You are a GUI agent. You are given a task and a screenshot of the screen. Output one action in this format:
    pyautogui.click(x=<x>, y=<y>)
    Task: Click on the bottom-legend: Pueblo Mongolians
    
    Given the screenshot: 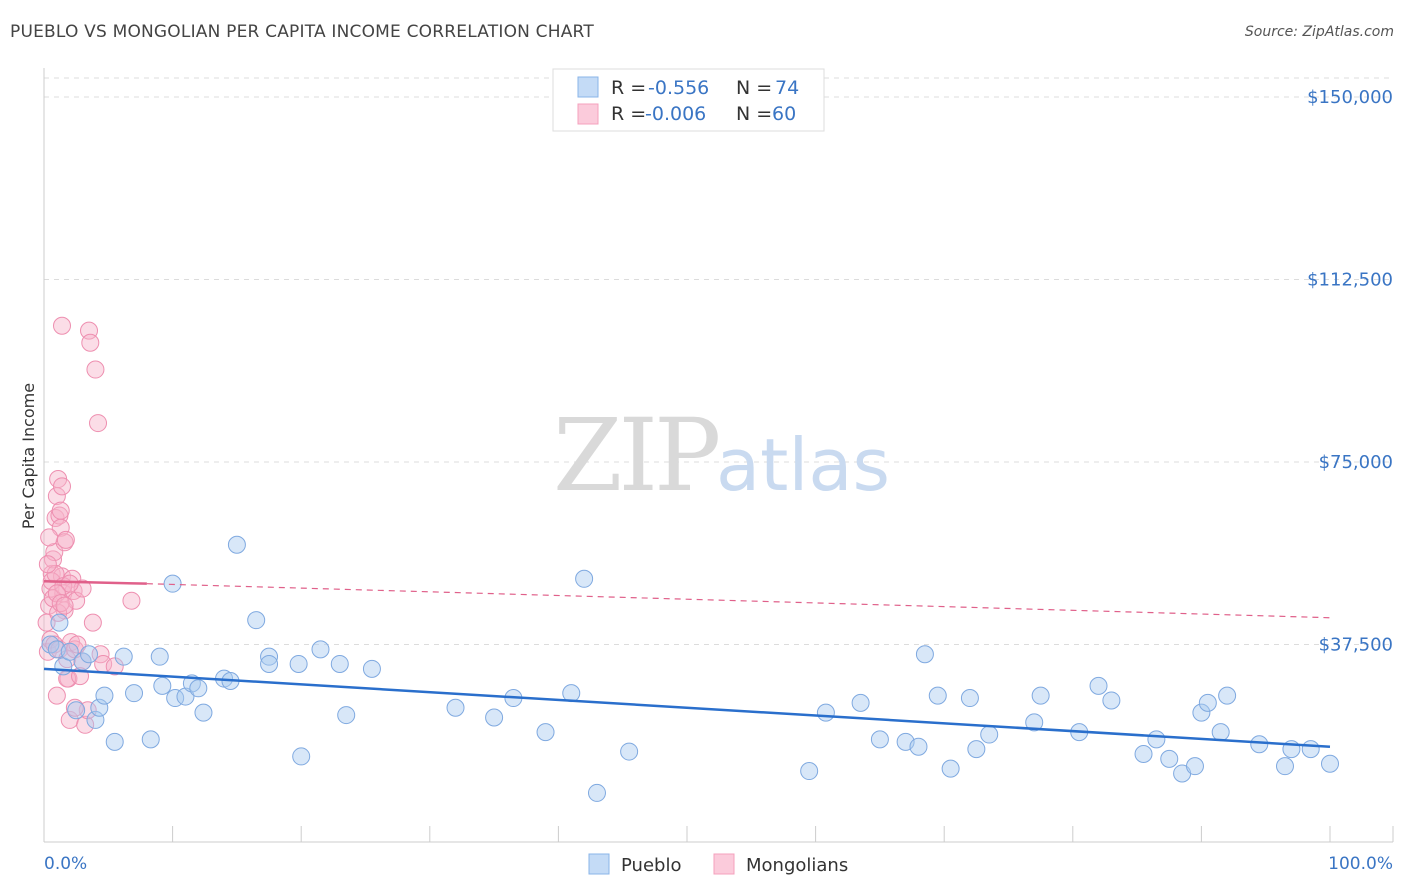 What is the action you would take?
    pyautogui.click(x=718, y=864)
    